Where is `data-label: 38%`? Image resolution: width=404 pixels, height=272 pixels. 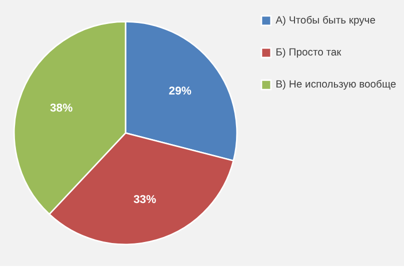
data-label: 38% is located at coordinates (61, 108).